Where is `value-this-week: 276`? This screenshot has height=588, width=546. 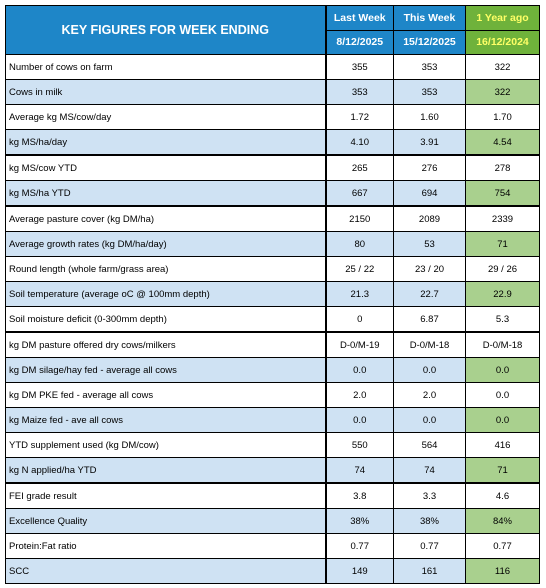 value-this-week: 276 is located at coordinates (430, 168).